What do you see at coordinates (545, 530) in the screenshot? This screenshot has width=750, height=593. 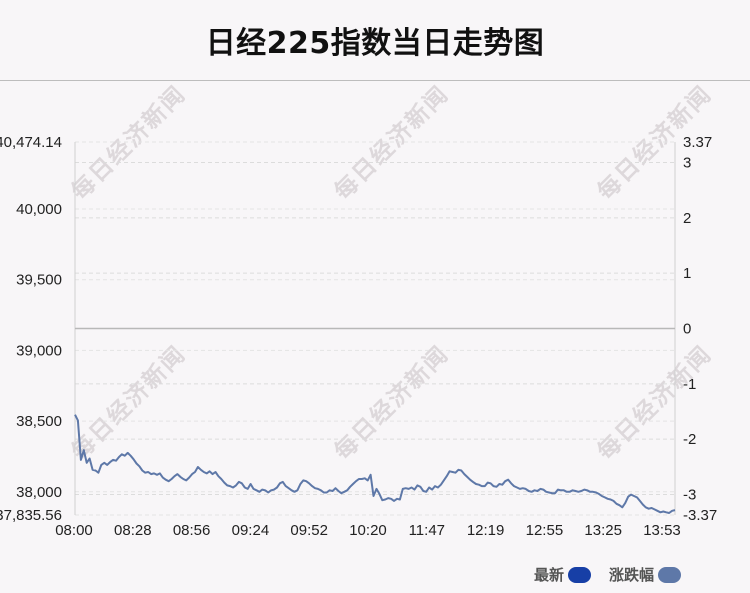 I see `x-tick-label: 12:55` at bounding box center [545, 530].